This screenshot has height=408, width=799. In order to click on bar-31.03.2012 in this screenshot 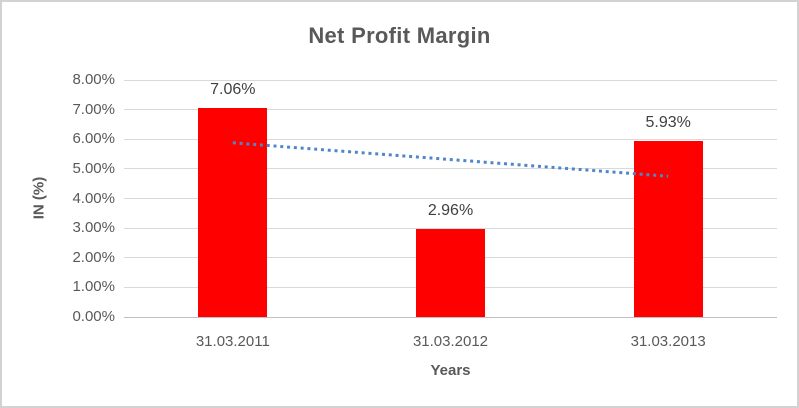, I will do `click(450, 273)`.